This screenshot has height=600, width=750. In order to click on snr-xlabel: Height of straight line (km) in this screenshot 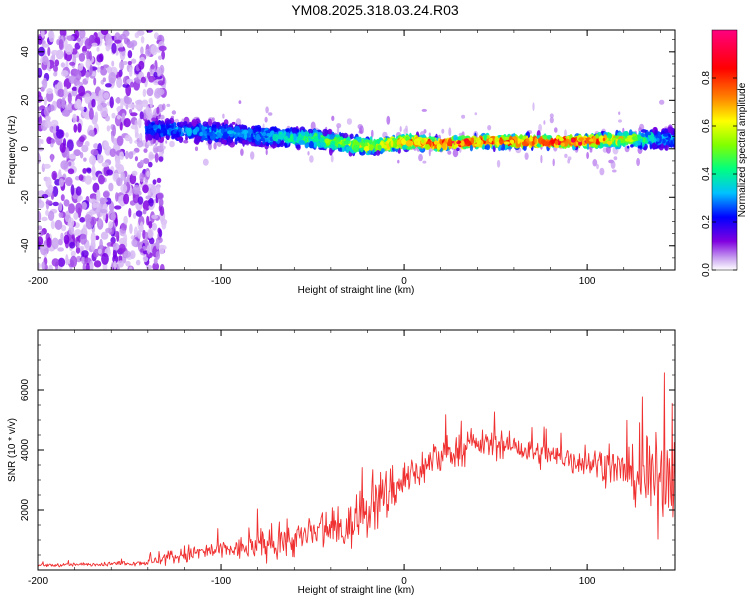, I will do `click(356, 590)`.